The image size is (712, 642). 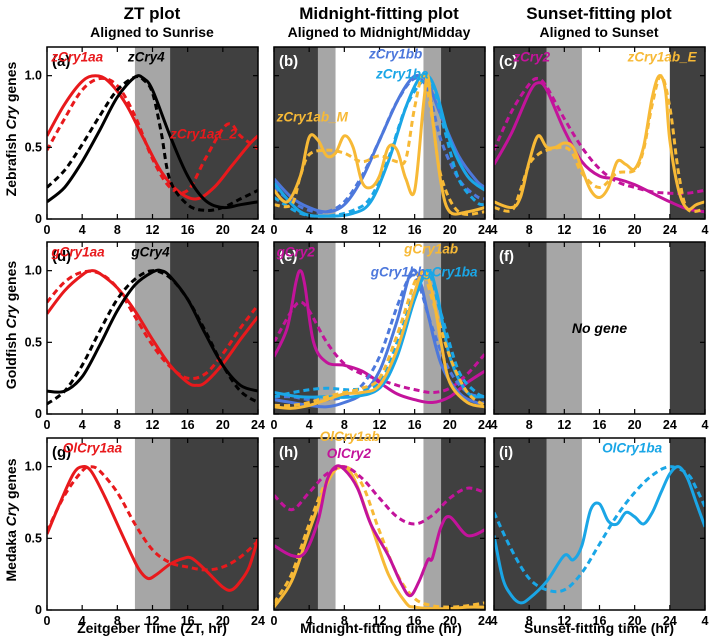 I want to click on column-subtitle-zt: Aligned to Sunrise, so click(x=152, y=32).